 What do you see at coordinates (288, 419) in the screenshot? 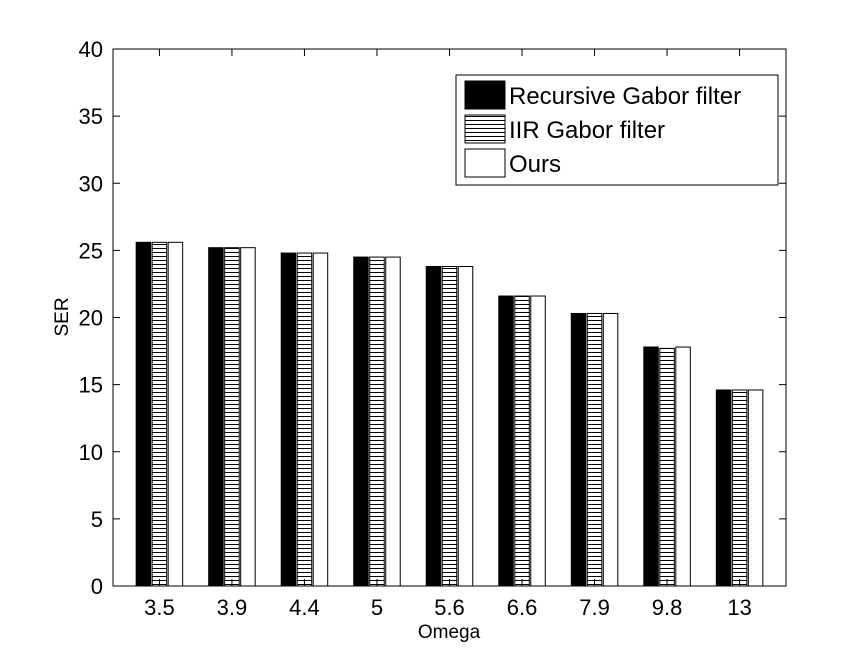
I see `bar-solid-4.4` at bounding box center [288, 419].